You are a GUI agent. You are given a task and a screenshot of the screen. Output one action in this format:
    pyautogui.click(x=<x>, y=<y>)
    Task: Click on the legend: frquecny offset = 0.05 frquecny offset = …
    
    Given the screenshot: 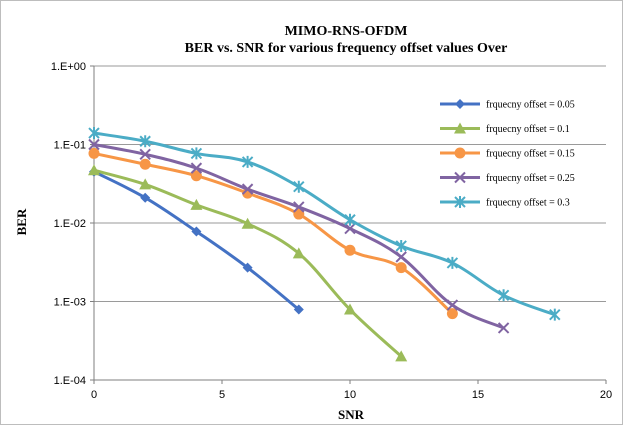 What is the action you would take?
    pyautogui.click(x=507, y=154)
    